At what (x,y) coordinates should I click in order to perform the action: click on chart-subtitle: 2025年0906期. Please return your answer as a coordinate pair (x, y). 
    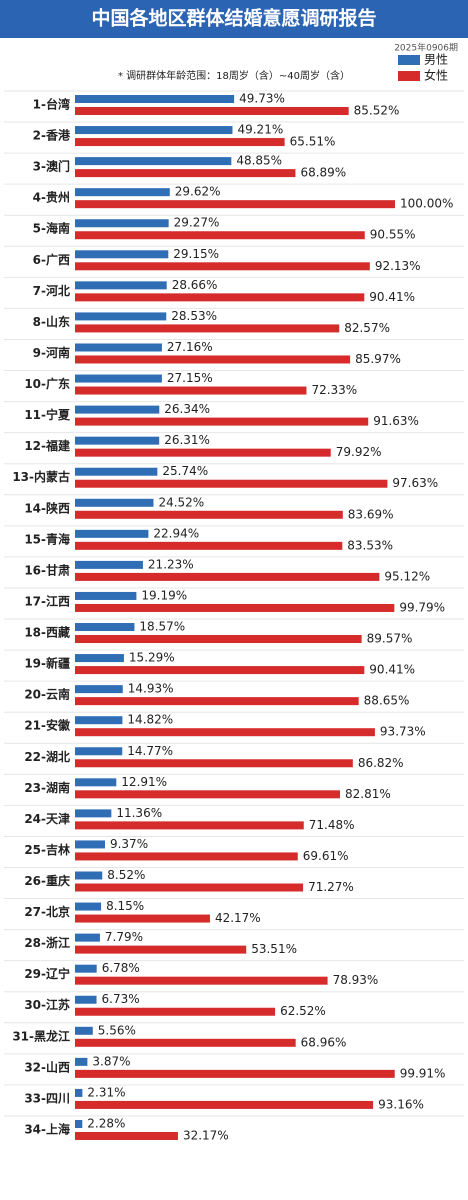
    Looking at the image, I should click on (426, 48).